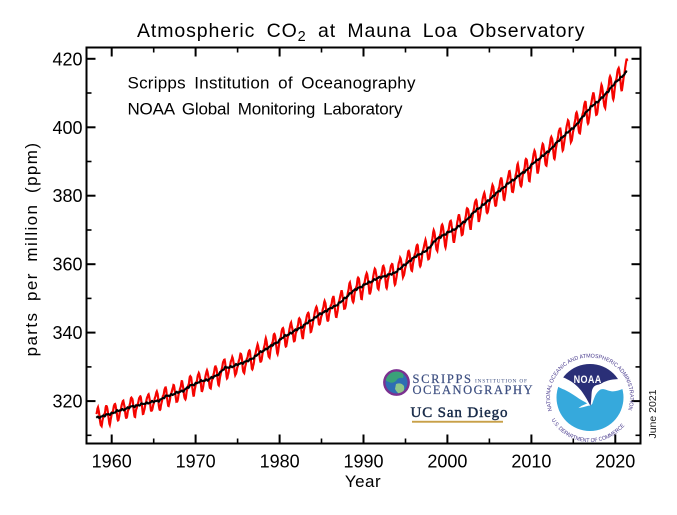  I want to click on svg-text: June 2021, so click(653, 413).